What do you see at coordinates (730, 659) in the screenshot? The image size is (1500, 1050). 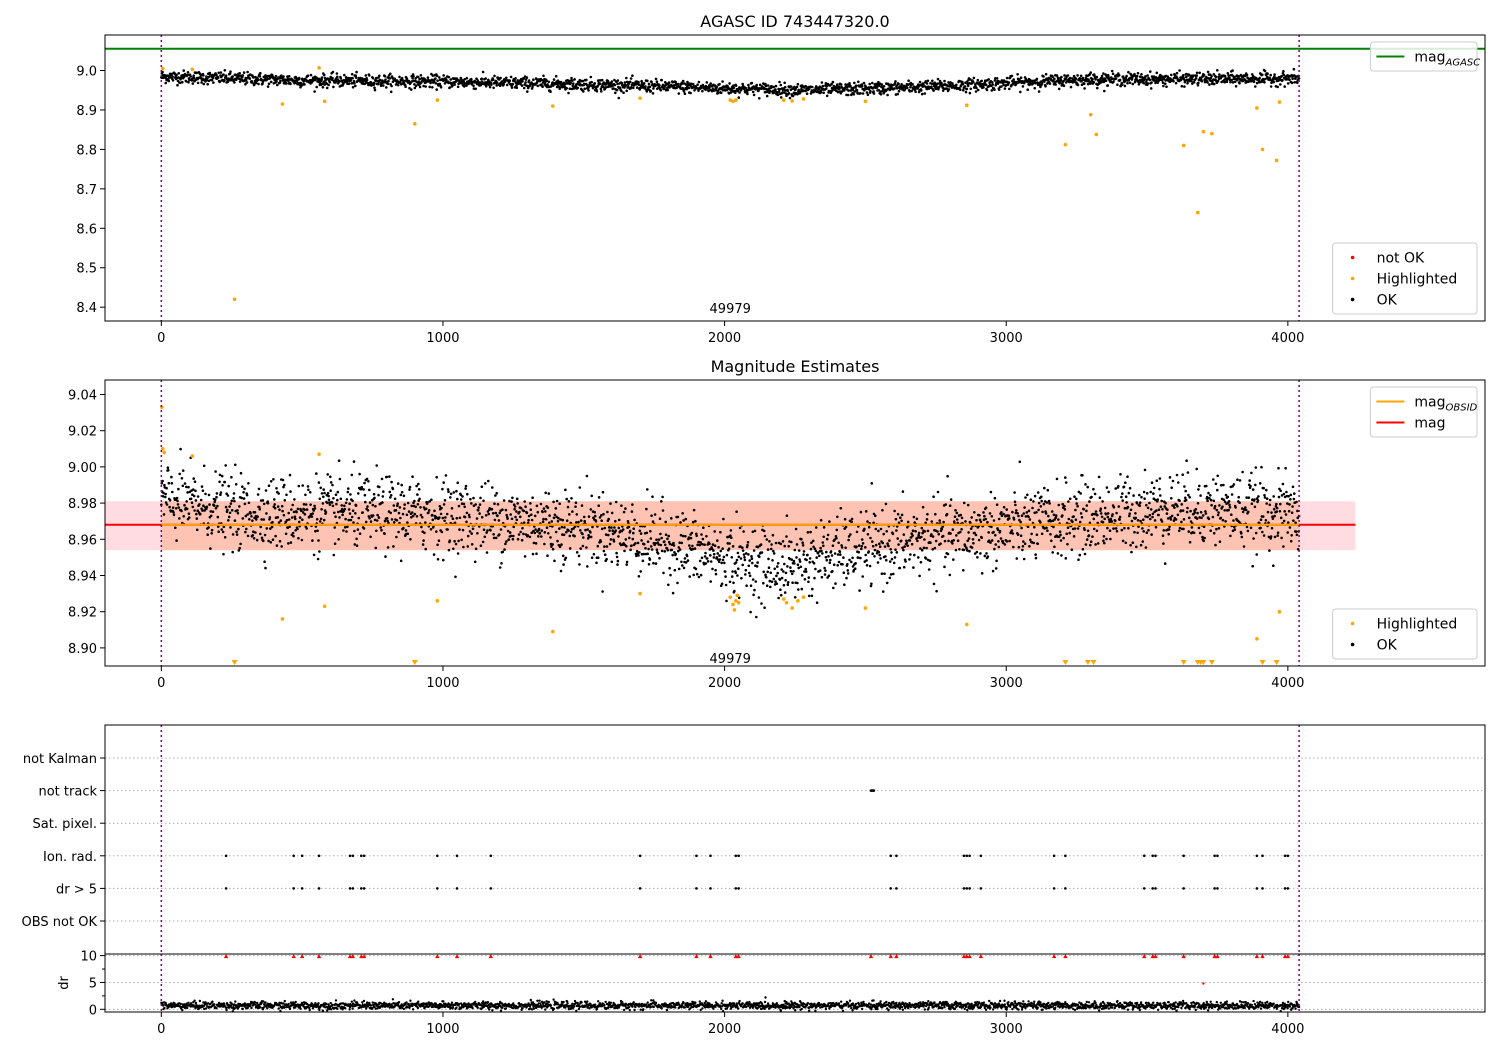 I see `obsid-annotation-middle: 49979` at bounding box center [730, 659].